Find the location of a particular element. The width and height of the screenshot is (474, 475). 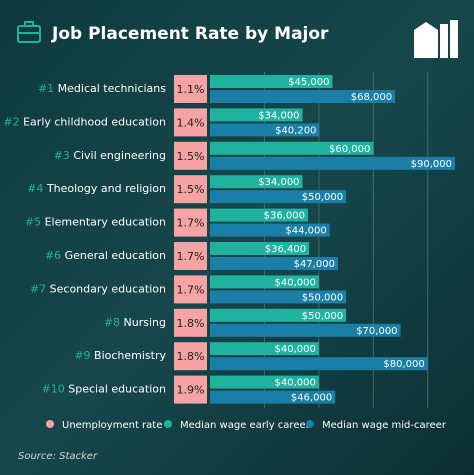

value-label: $44,000 is located at coordinates (305, 231).